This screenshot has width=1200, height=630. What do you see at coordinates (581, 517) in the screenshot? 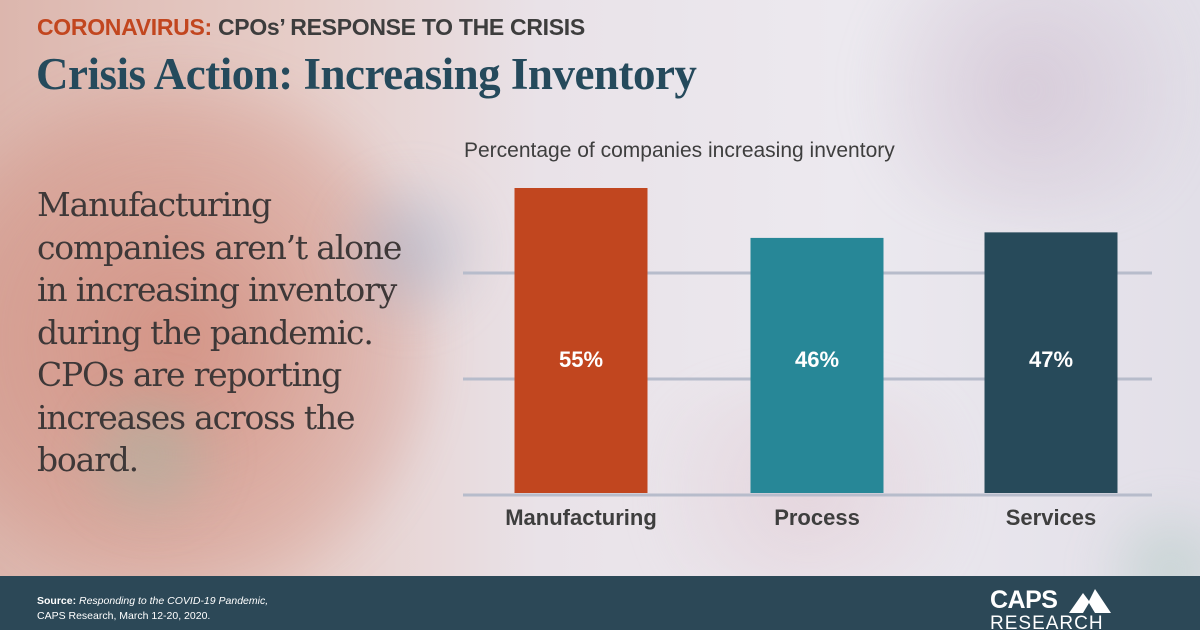
I see `category-label-manufacturing: Manufacturing` at bounding box center [581, 517].